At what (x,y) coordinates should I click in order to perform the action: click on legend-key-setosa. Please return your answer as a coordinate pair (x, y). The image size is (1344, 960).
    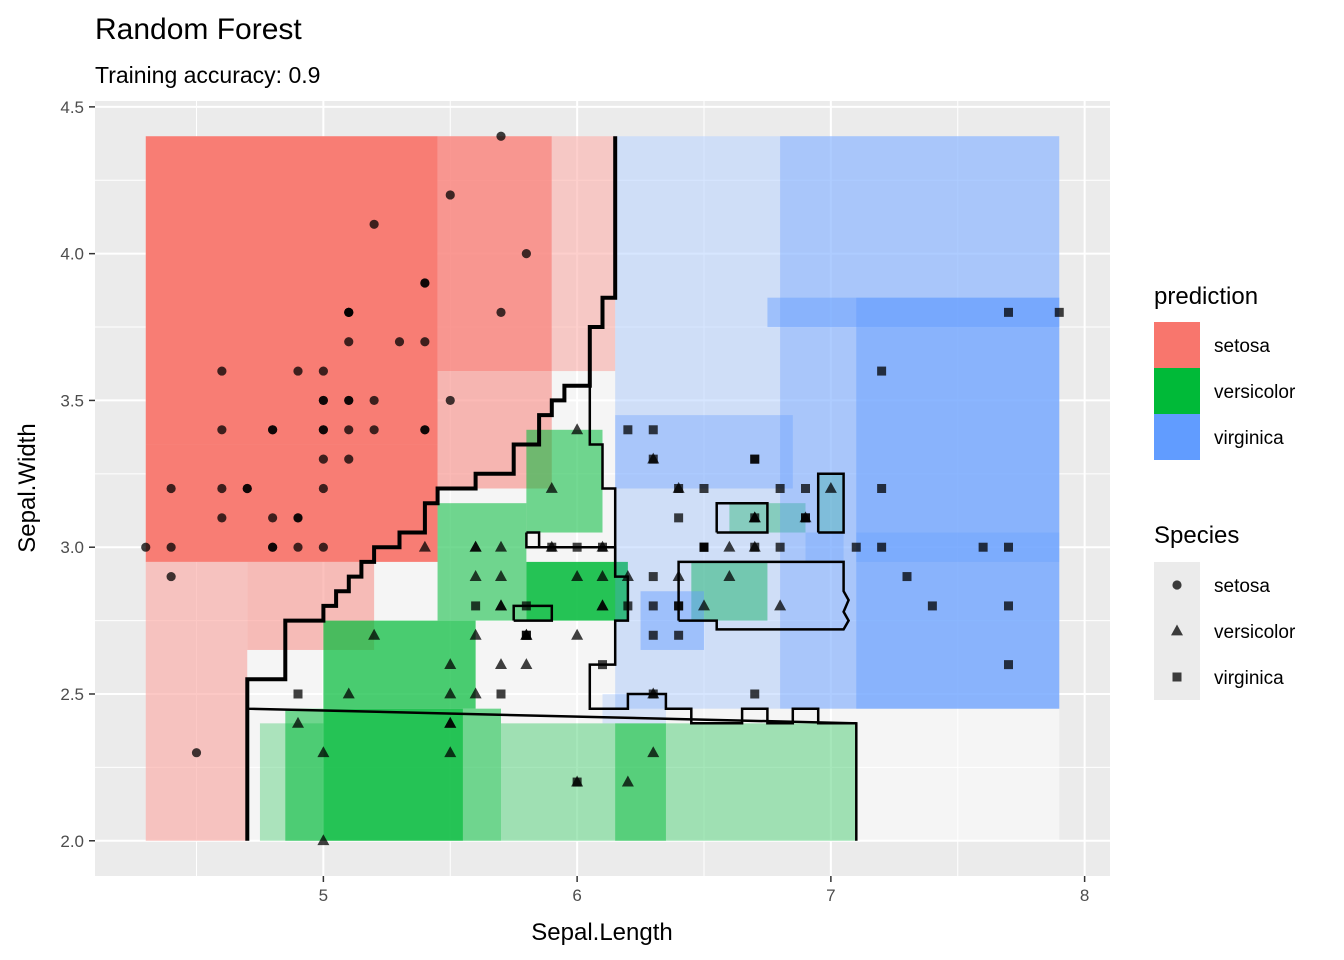
    Looking at the image, I should click on (1177, 345).